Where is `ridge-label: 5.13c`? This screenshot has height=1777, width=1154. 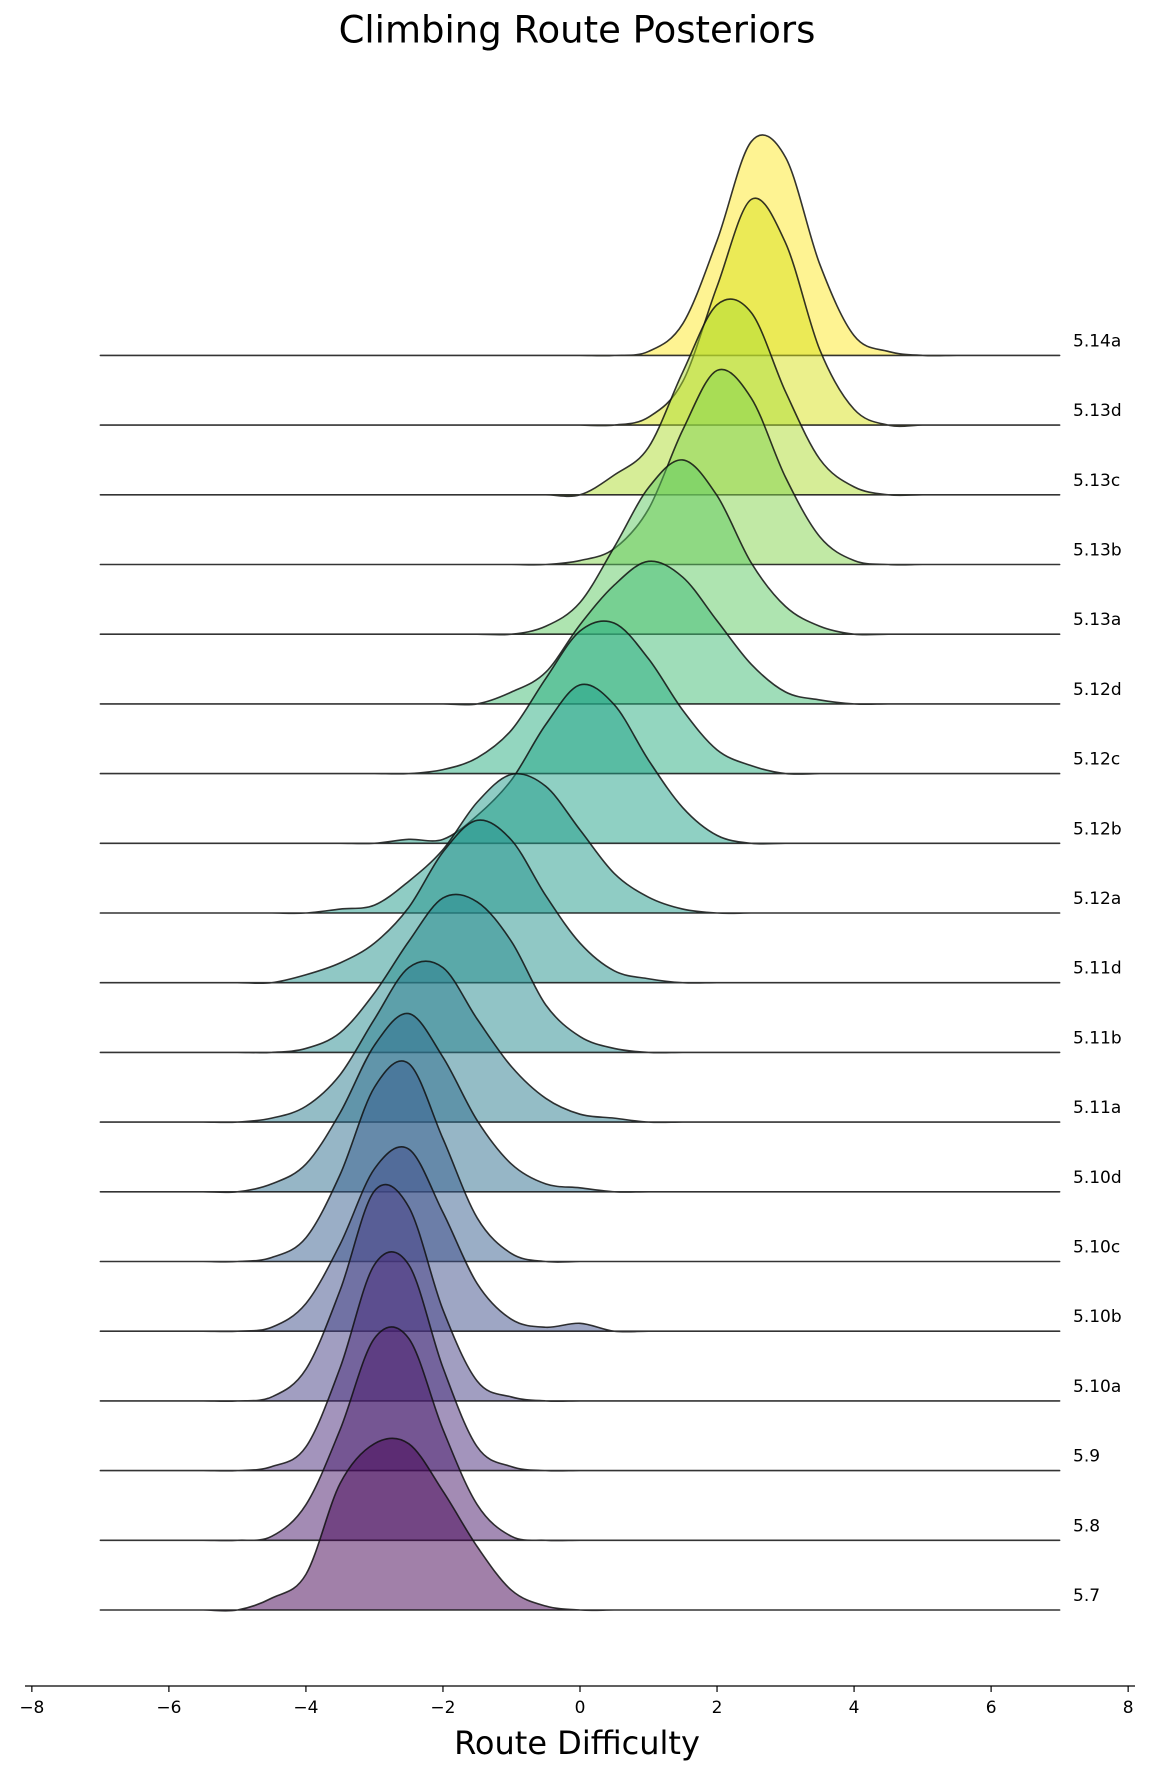
ridge-label: 5.13c is located at coordinates (1096, 481).